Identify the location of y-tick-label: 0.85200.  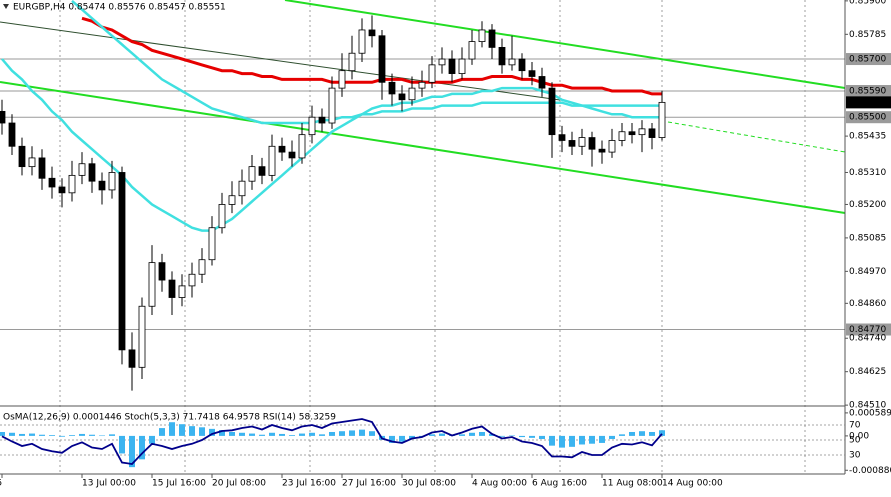
(867, 205).